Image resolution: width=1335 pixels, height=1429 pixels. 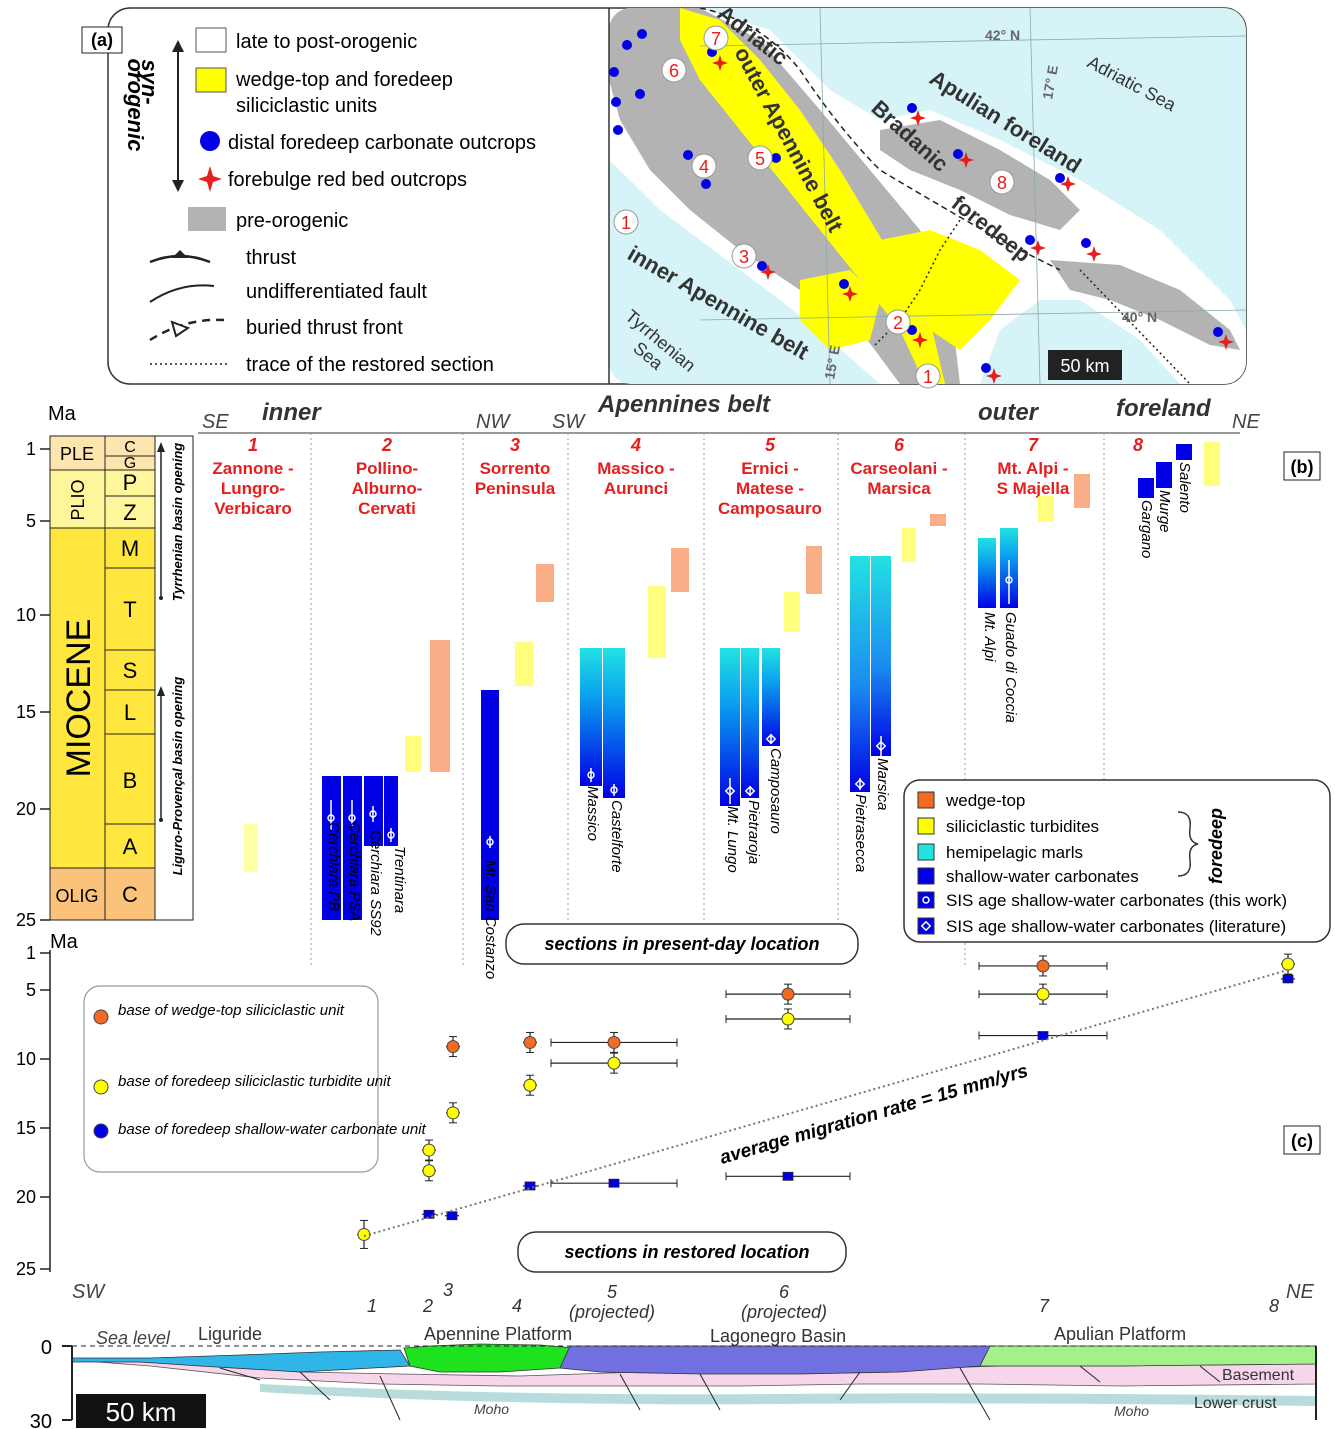 What do you see at coordinates (635, 445) in the screenshot?
I see `section-number-4: 4` at bounding box center [635, 445].